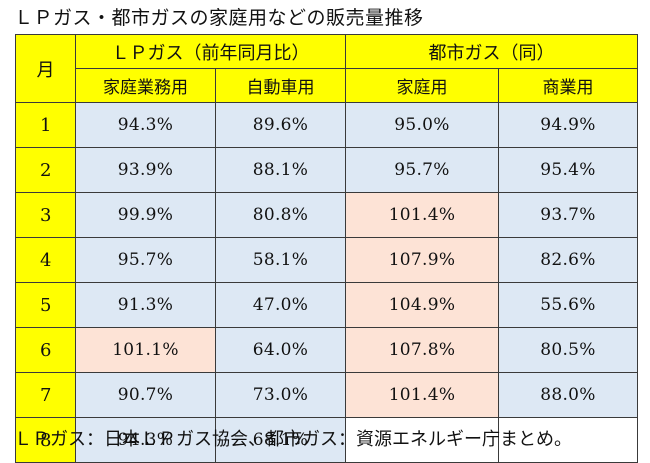 This screenshot has height=463, width=650. Describe the element at coordinates (45, 395) in the screenshot. I see `month-cell: 7` at that location.